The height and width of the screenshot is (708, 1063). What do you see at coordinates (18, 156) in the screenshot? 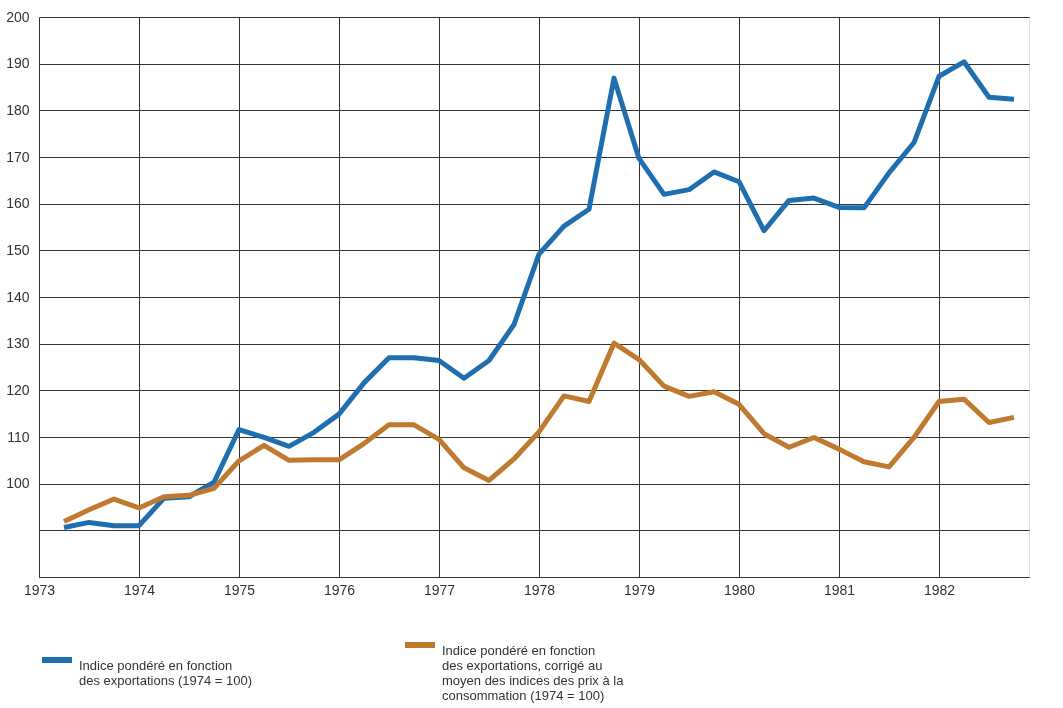
I see `y-tick-label: 170` at bounding box center [18, 156].